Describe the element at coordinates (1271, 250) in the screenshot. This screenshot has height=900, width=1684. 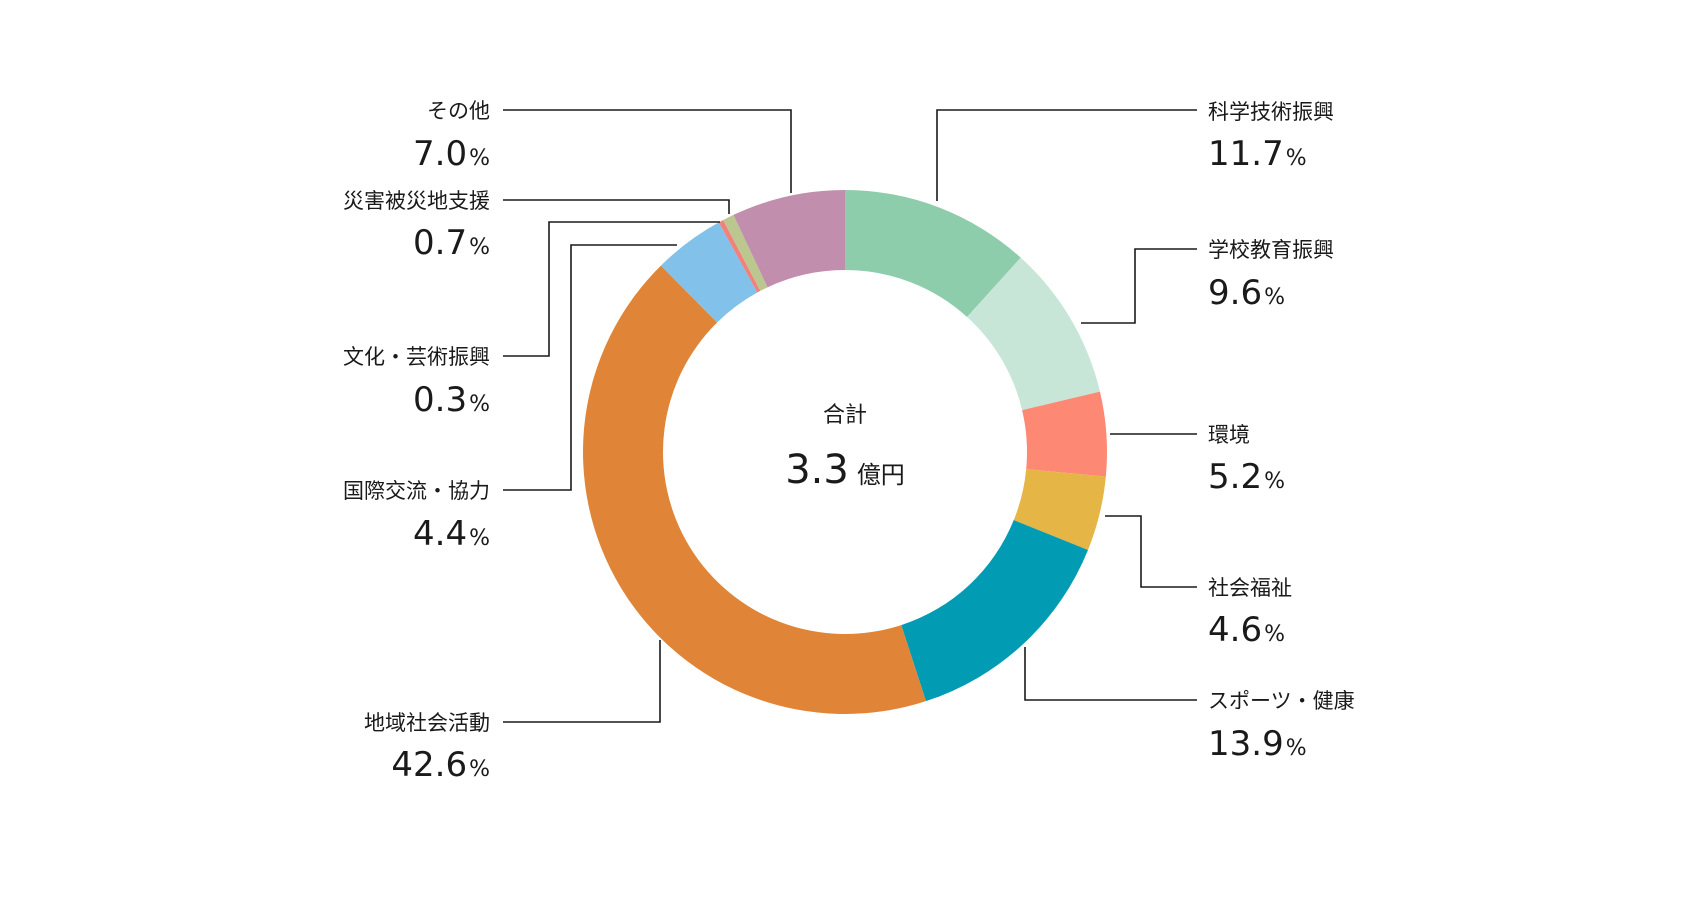
I see `slice-label-1: 学校教育振興` at that location.